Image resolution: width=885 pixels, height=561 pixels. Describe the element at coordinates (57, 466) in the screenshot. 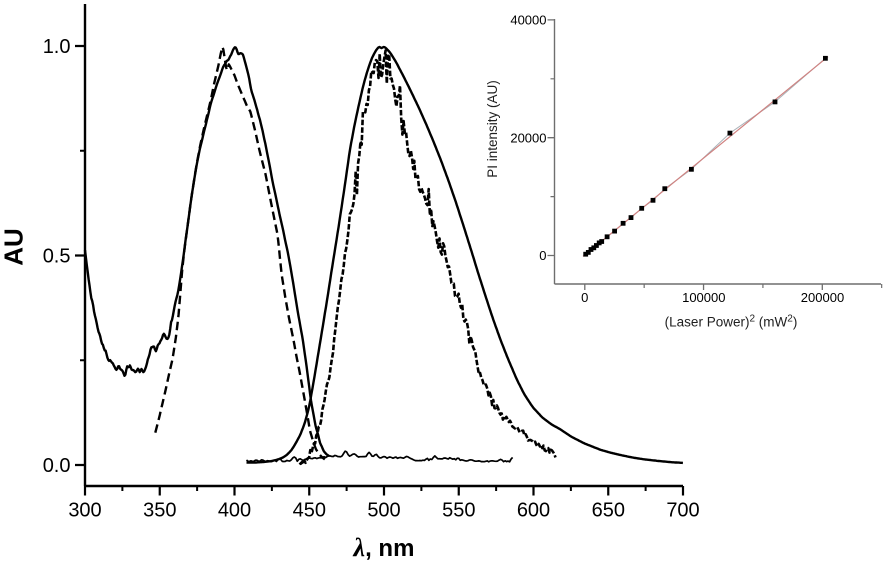

I see `svg-text: 0.0` at that location.